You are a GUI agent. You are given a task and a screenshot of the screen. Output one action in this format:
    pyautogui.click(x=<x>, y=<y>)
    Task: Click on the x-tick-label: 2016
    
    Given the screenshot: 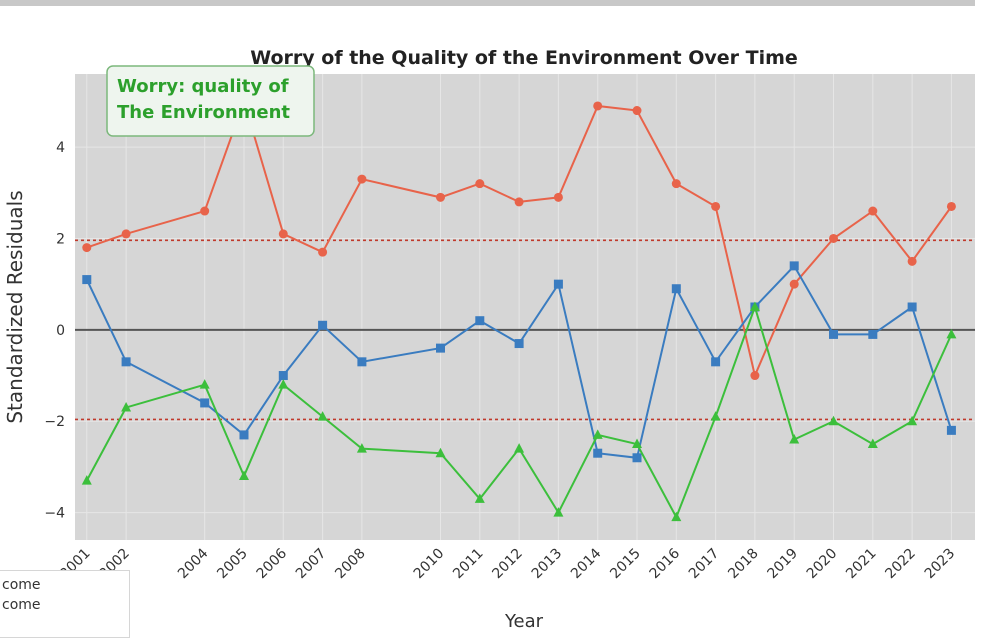 What is the action you would take?
    pyautogui.click(x=665, y=563)
    